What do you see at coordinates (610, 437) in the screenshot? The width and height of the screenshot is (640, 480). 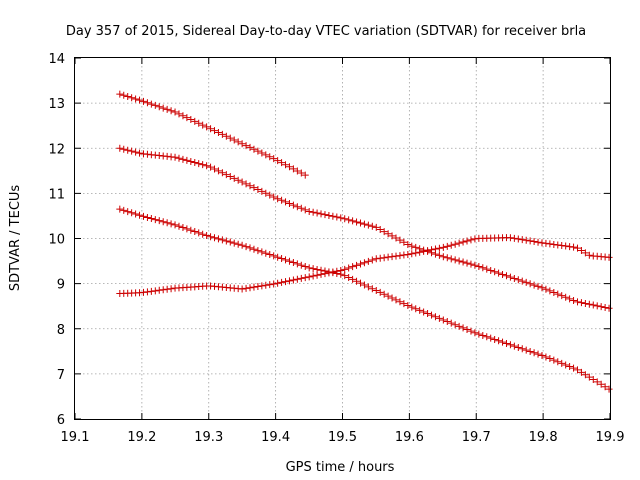 I see `x-tick-label: 19.9` at bounding box center [610, 437].